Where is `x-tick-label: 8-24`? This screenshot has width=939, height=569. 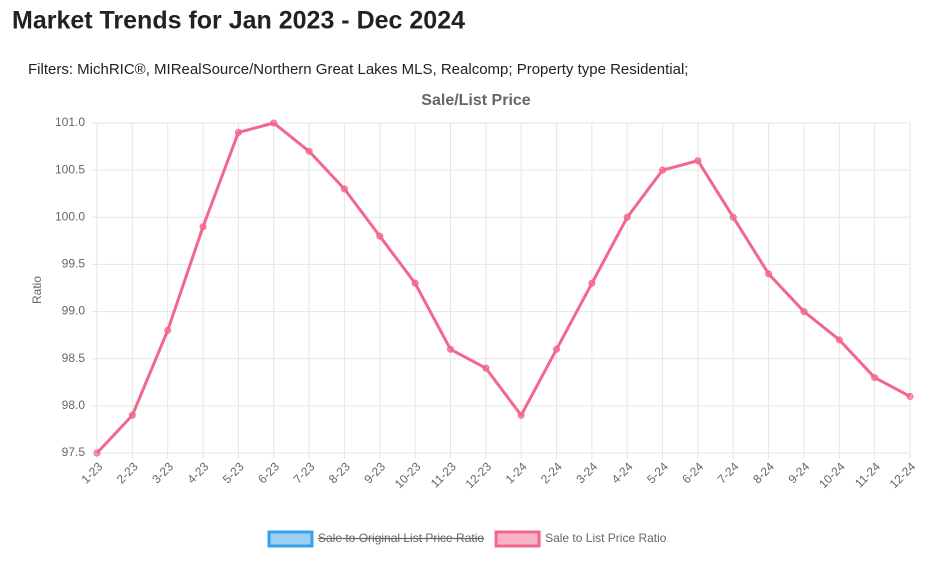
x-tick-label: 8-24 is located at coordinates (763, 472).